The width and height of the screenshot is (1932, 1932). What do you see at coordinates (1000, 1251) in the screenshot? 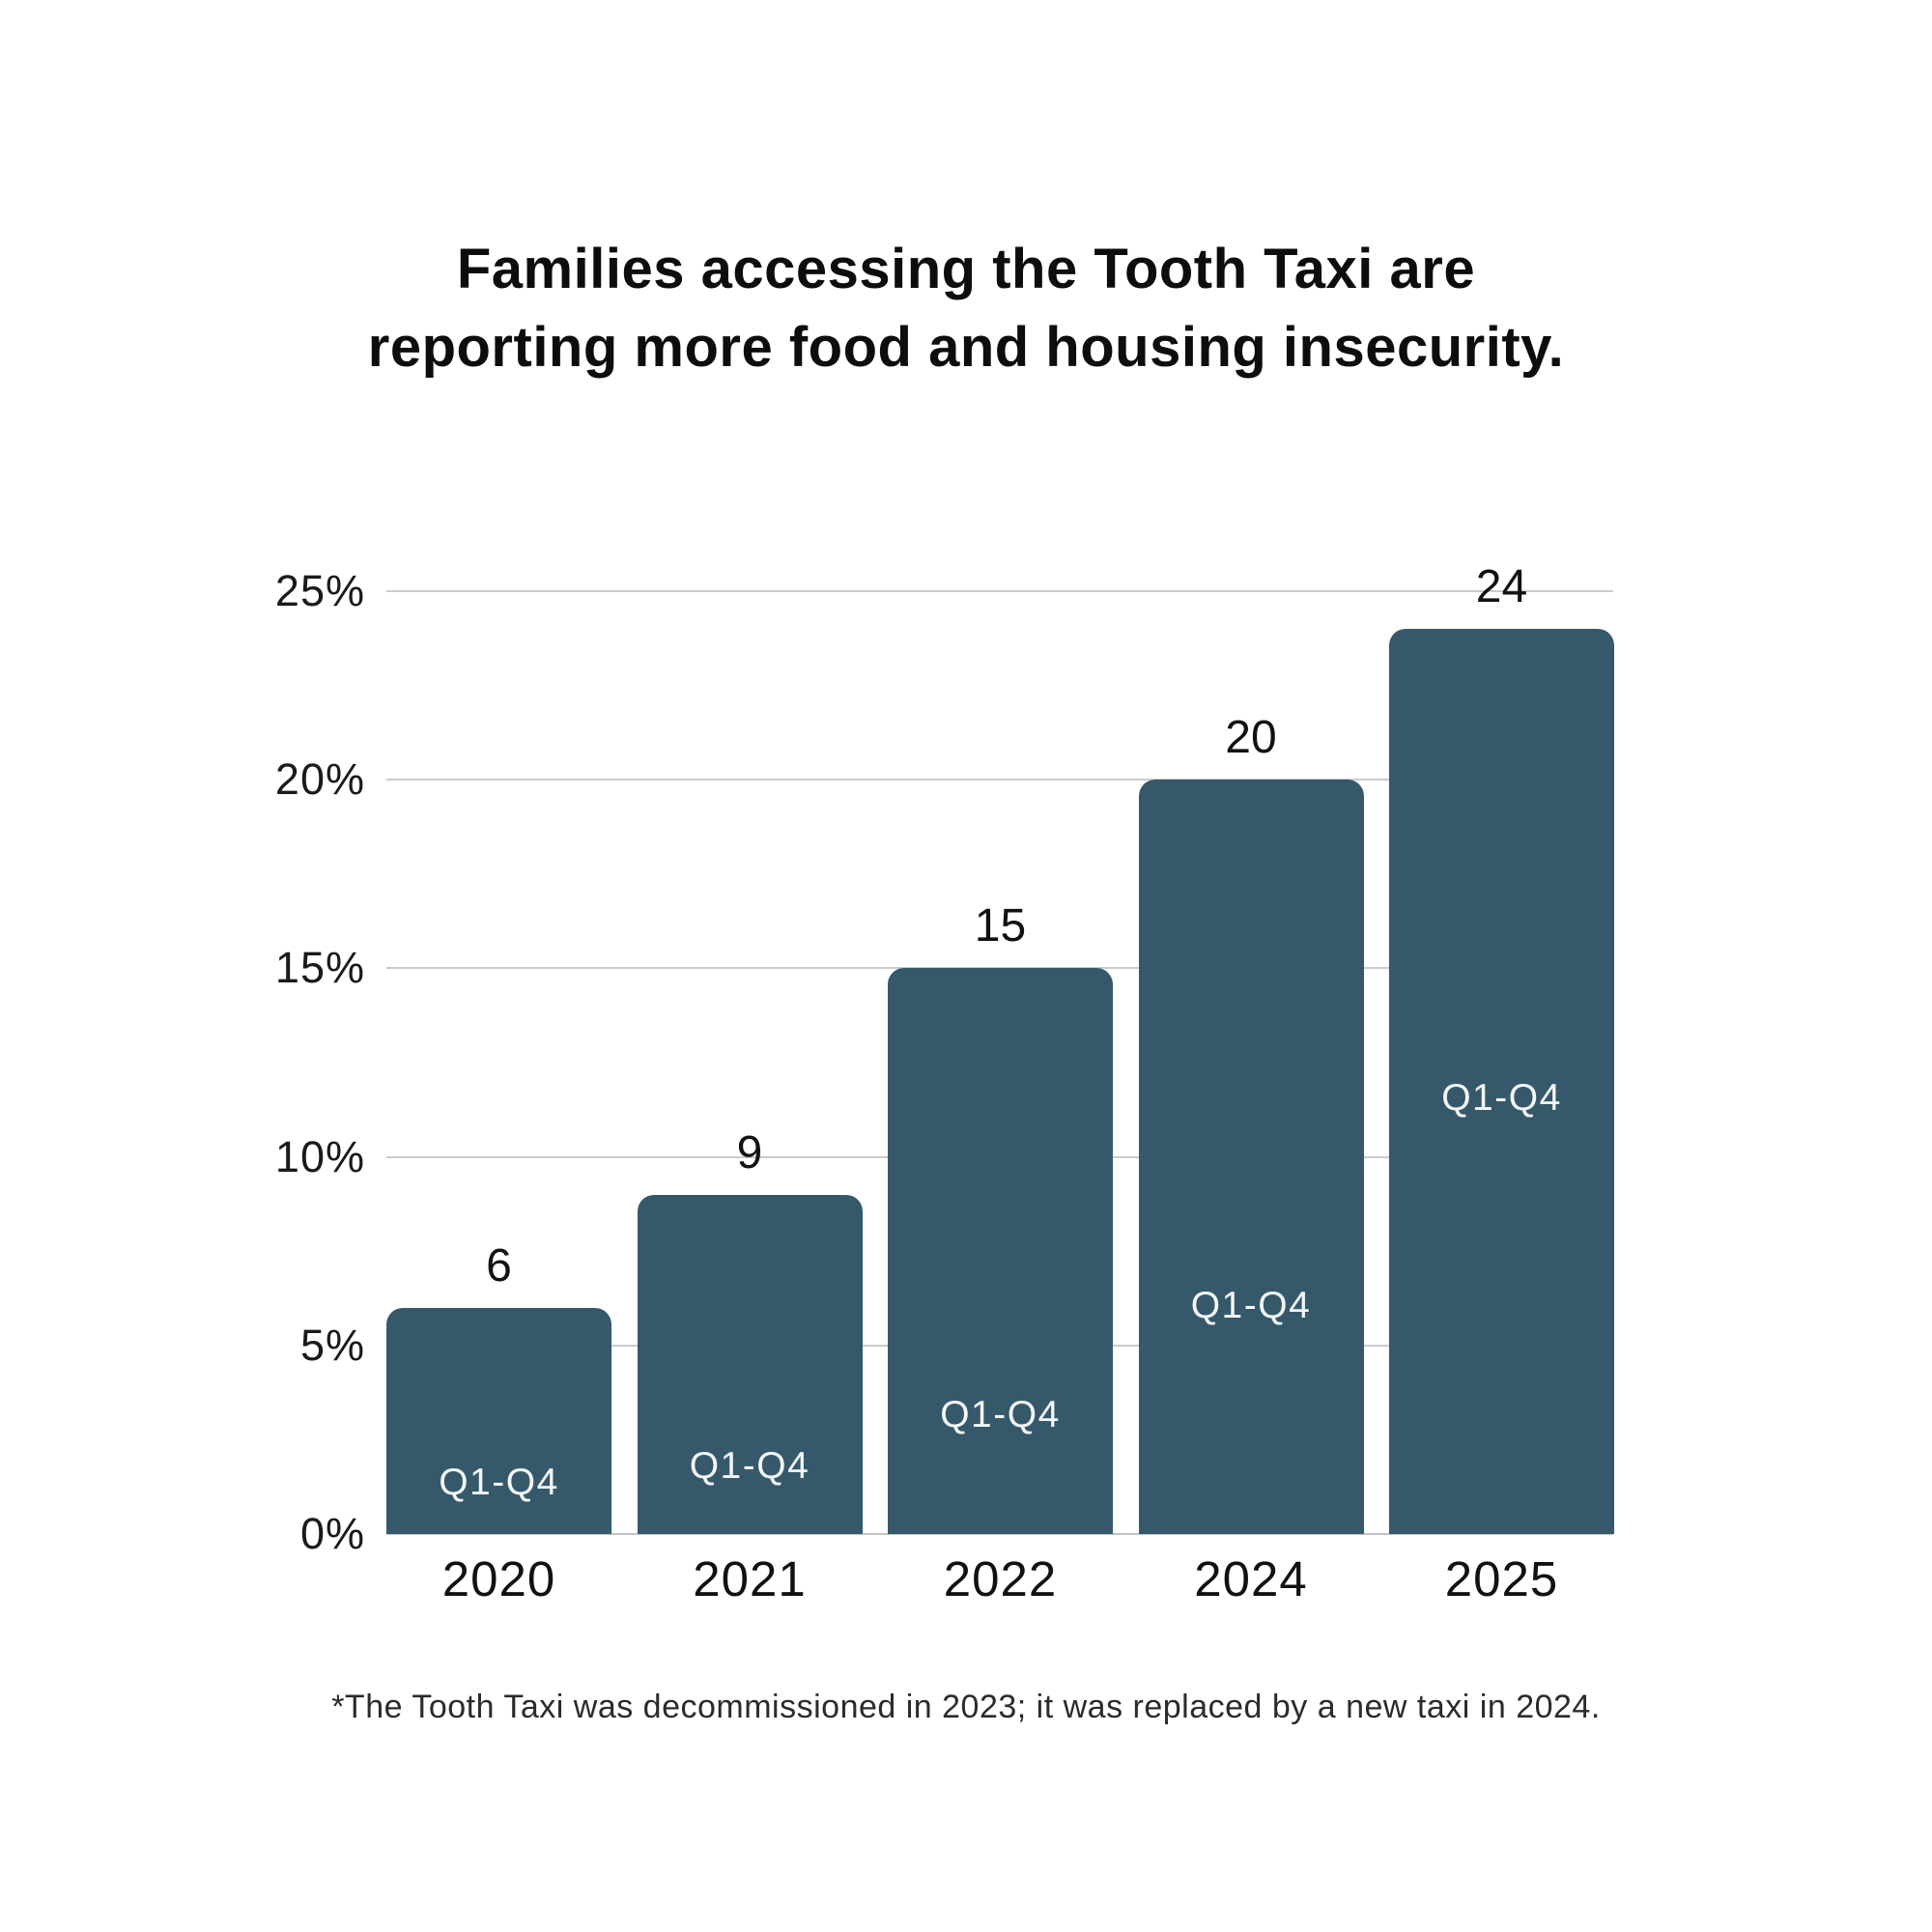
I see `bar-2022` at bounding box center [1000, 1251].